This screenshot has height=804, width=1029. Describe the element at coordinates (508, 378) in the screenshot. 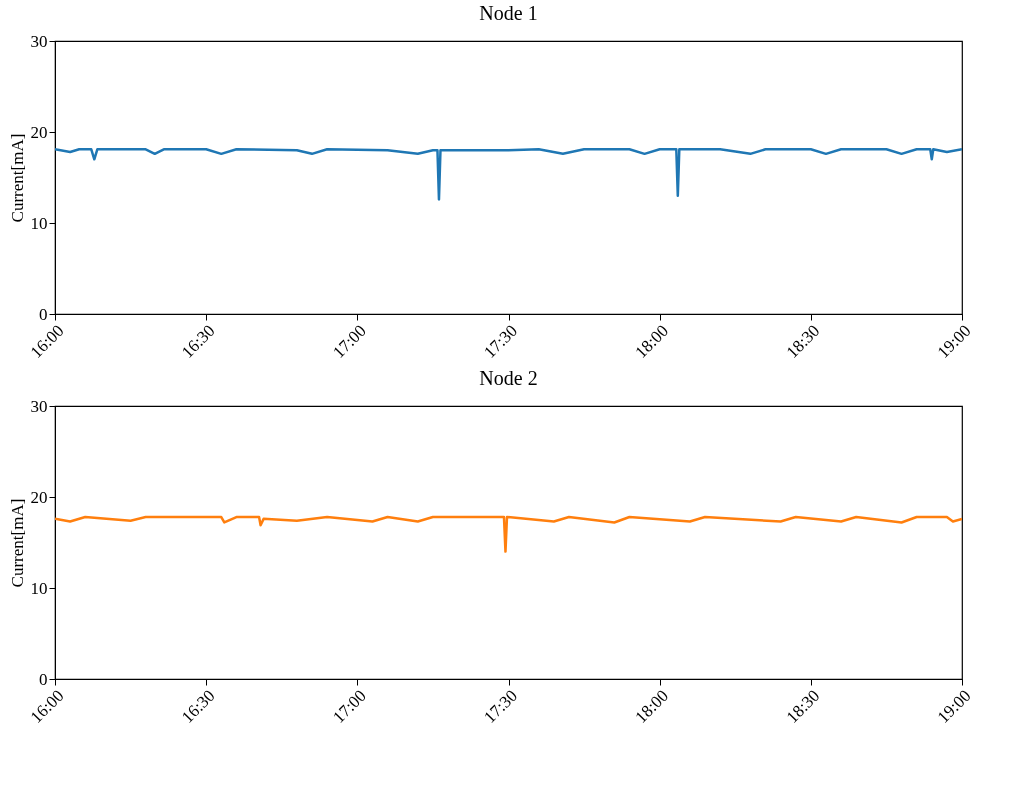

I see `chart-title: Node 2` at that location.